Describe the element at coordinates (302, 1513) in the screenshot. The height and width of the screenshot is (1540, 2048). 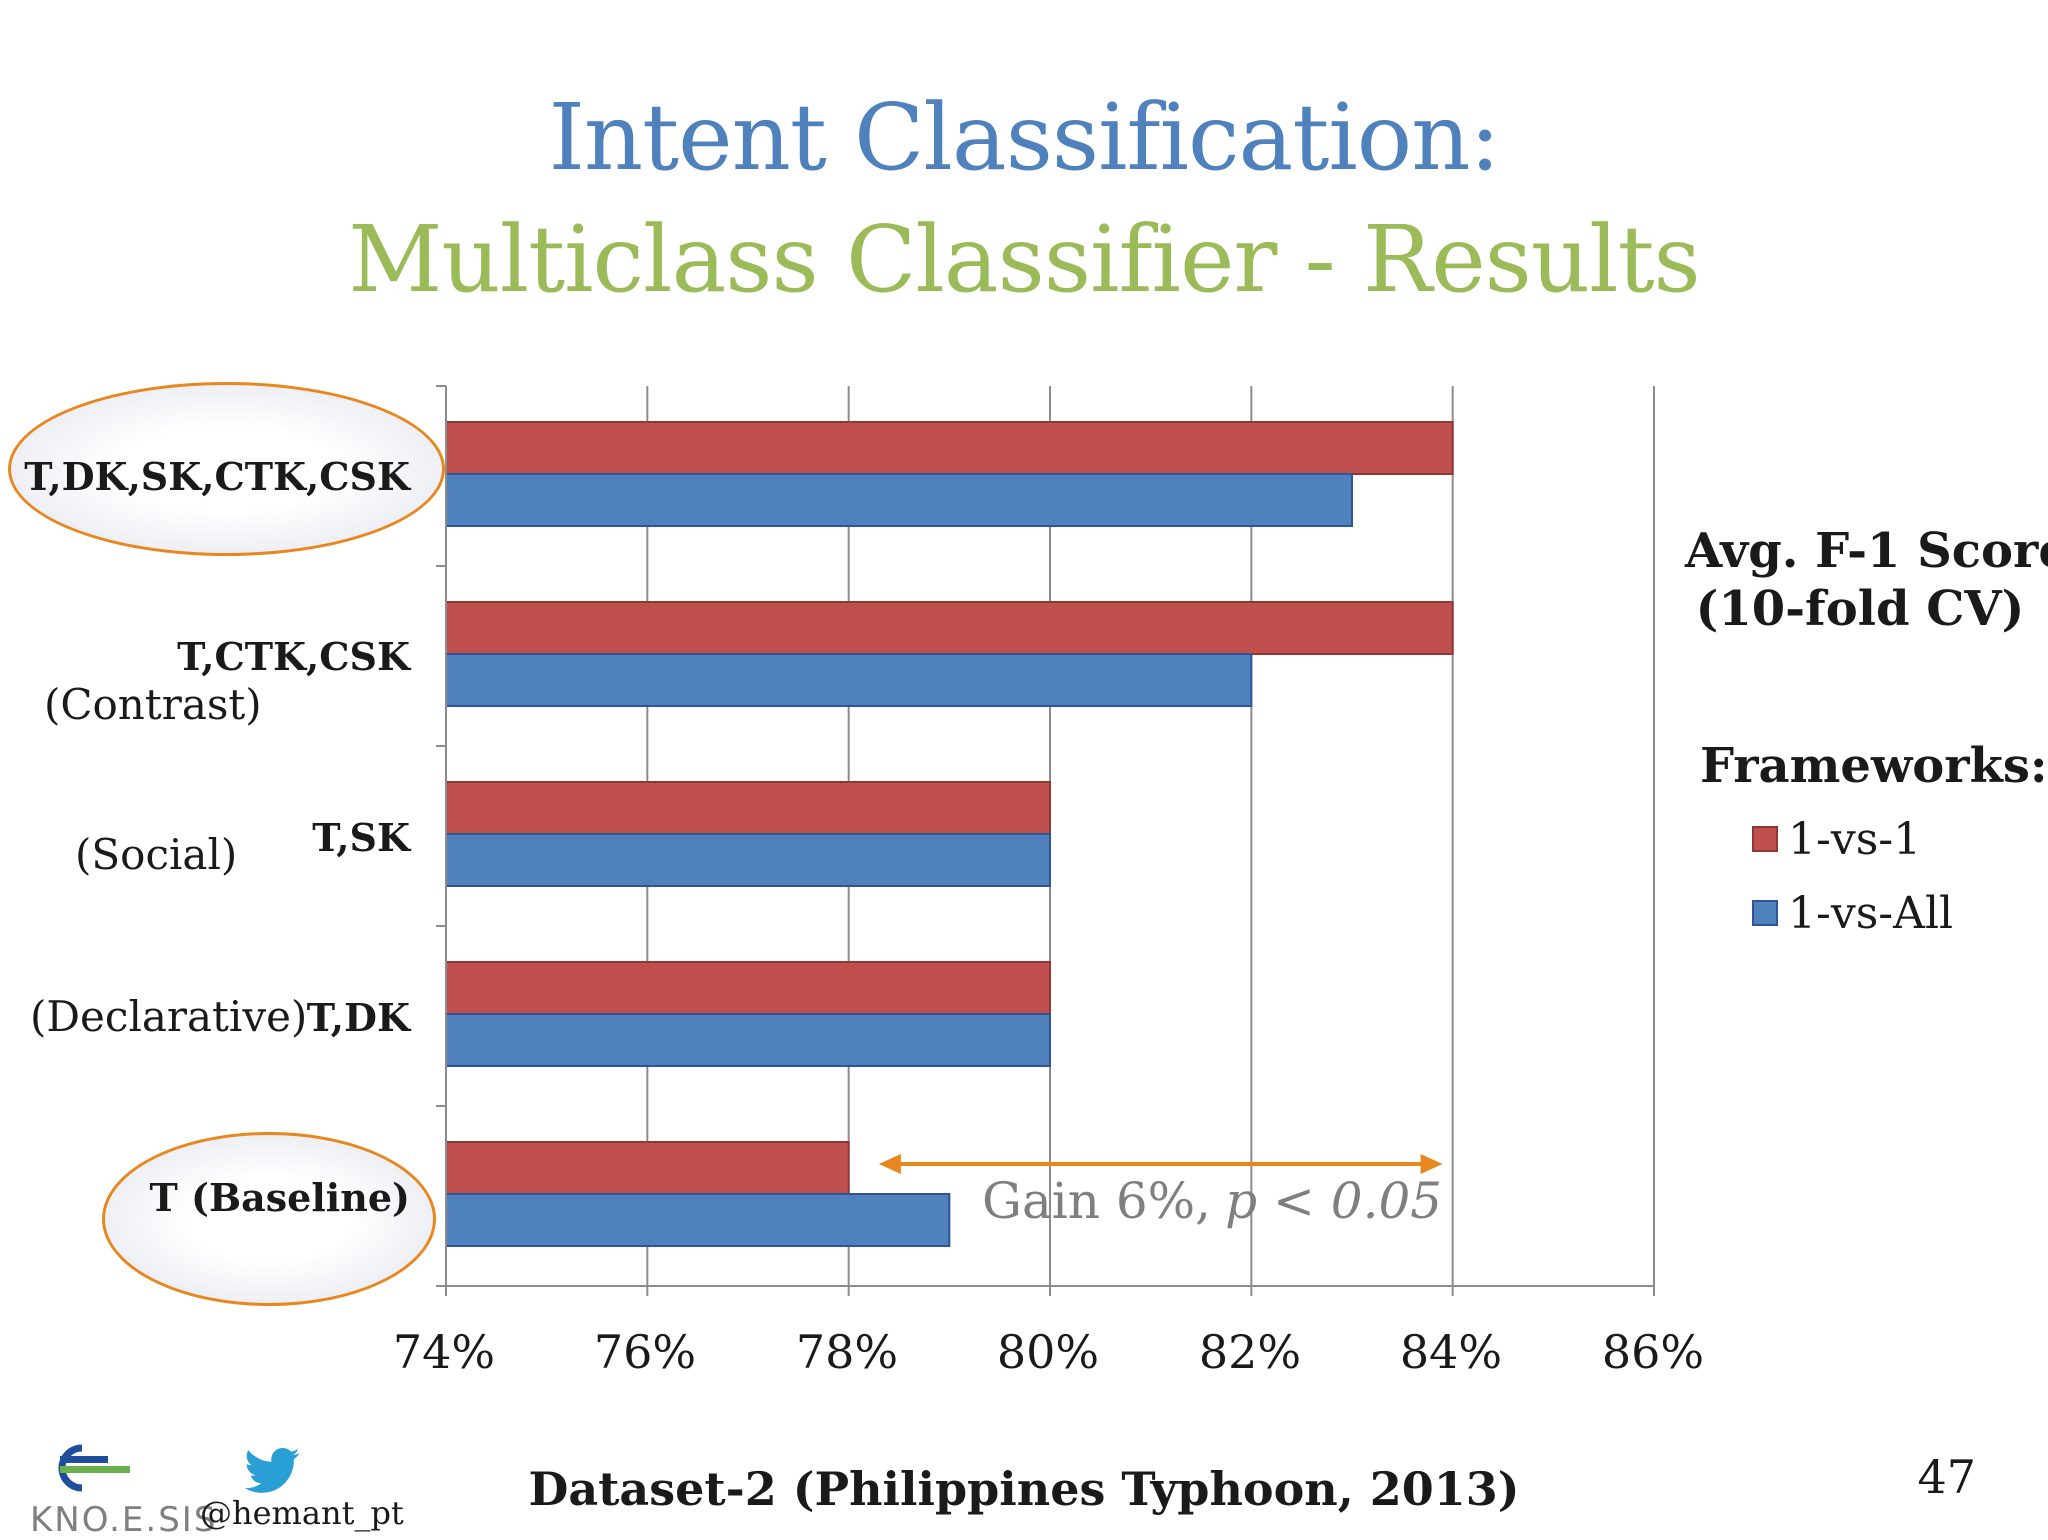
I see `twitter-handle: @hemant_pt` at that location.